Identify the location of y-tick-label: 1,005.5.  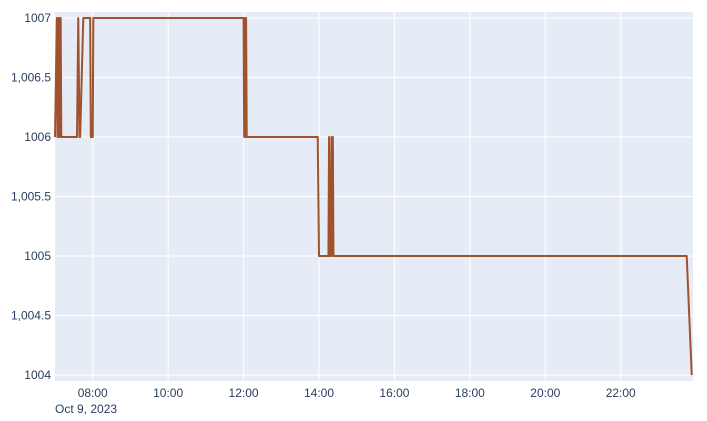
(31, 197).